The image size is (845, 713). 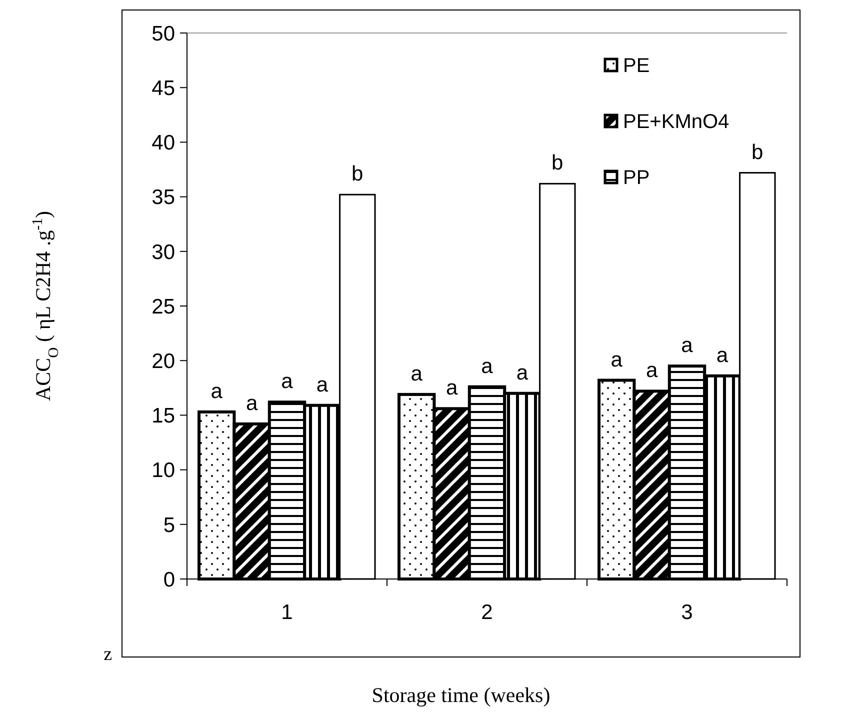 What do you see at coordinates (163, 88) in the screenshot?
I see `y-tick-label: 45` at bounding box center [163, 88].